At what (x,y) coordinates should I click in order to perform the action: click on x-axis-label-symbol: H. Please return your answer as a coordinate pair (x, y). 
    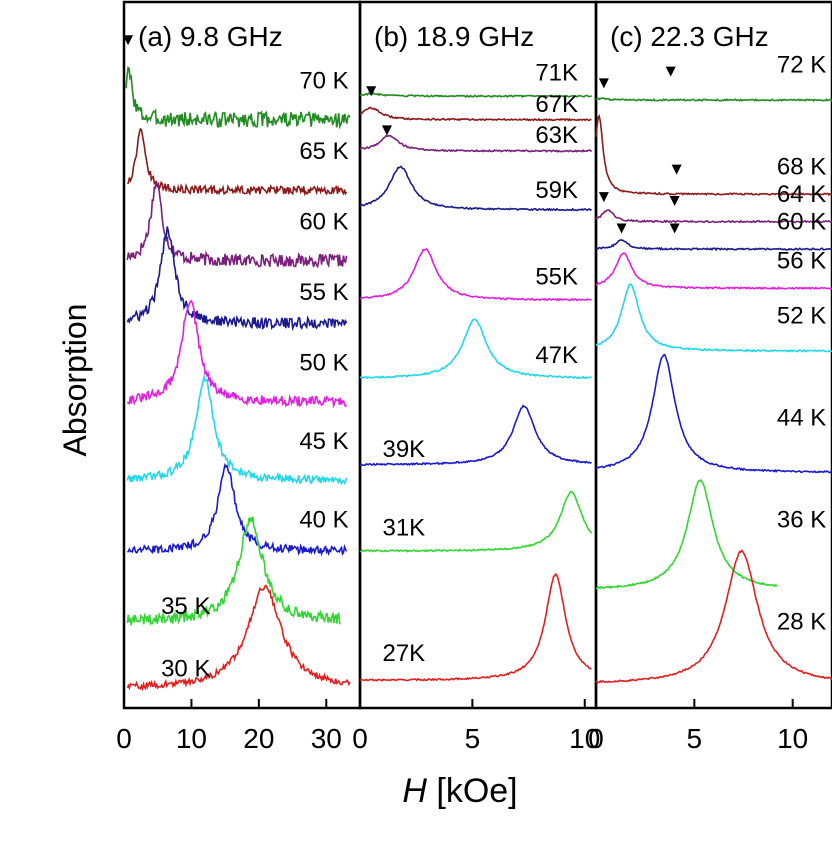
    Looking at the image, I should click on (414, 791).